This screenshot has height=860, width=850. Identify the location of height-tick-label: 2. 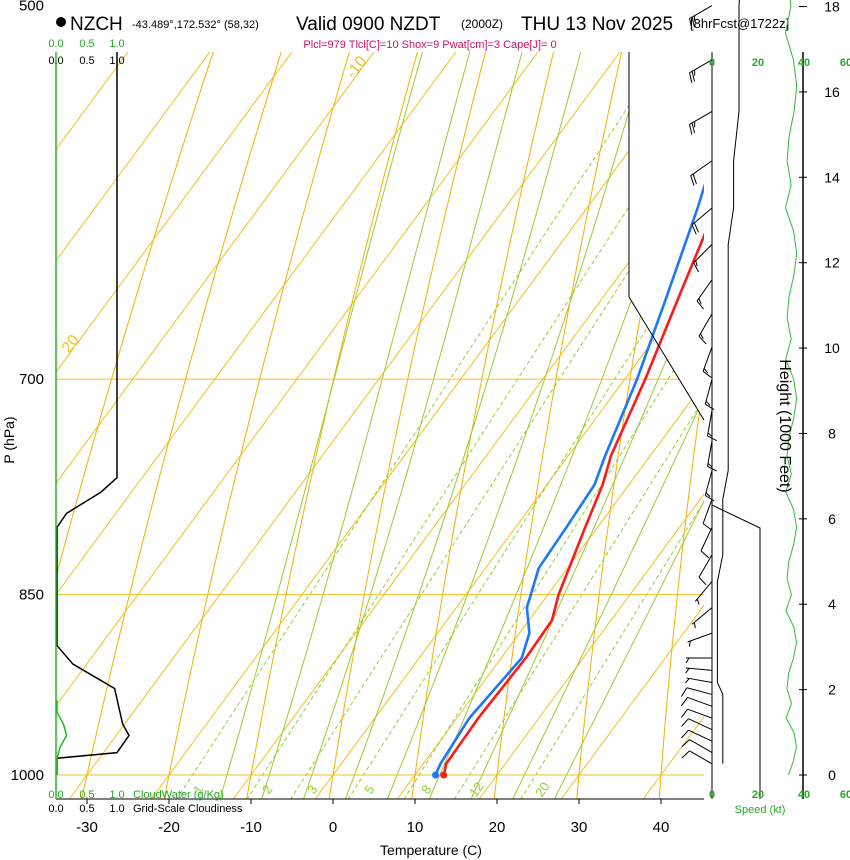
(832, 690).